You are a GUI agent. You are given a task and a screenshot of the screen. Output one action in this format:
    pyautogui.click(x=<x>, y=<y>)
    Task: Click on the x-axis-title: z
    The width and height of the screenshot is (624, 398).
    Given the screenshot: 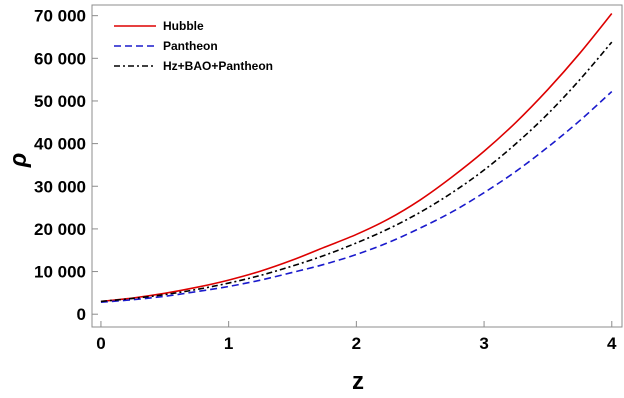 What is the action you would take?
    pyautogui.click(x=358, y=381)
    